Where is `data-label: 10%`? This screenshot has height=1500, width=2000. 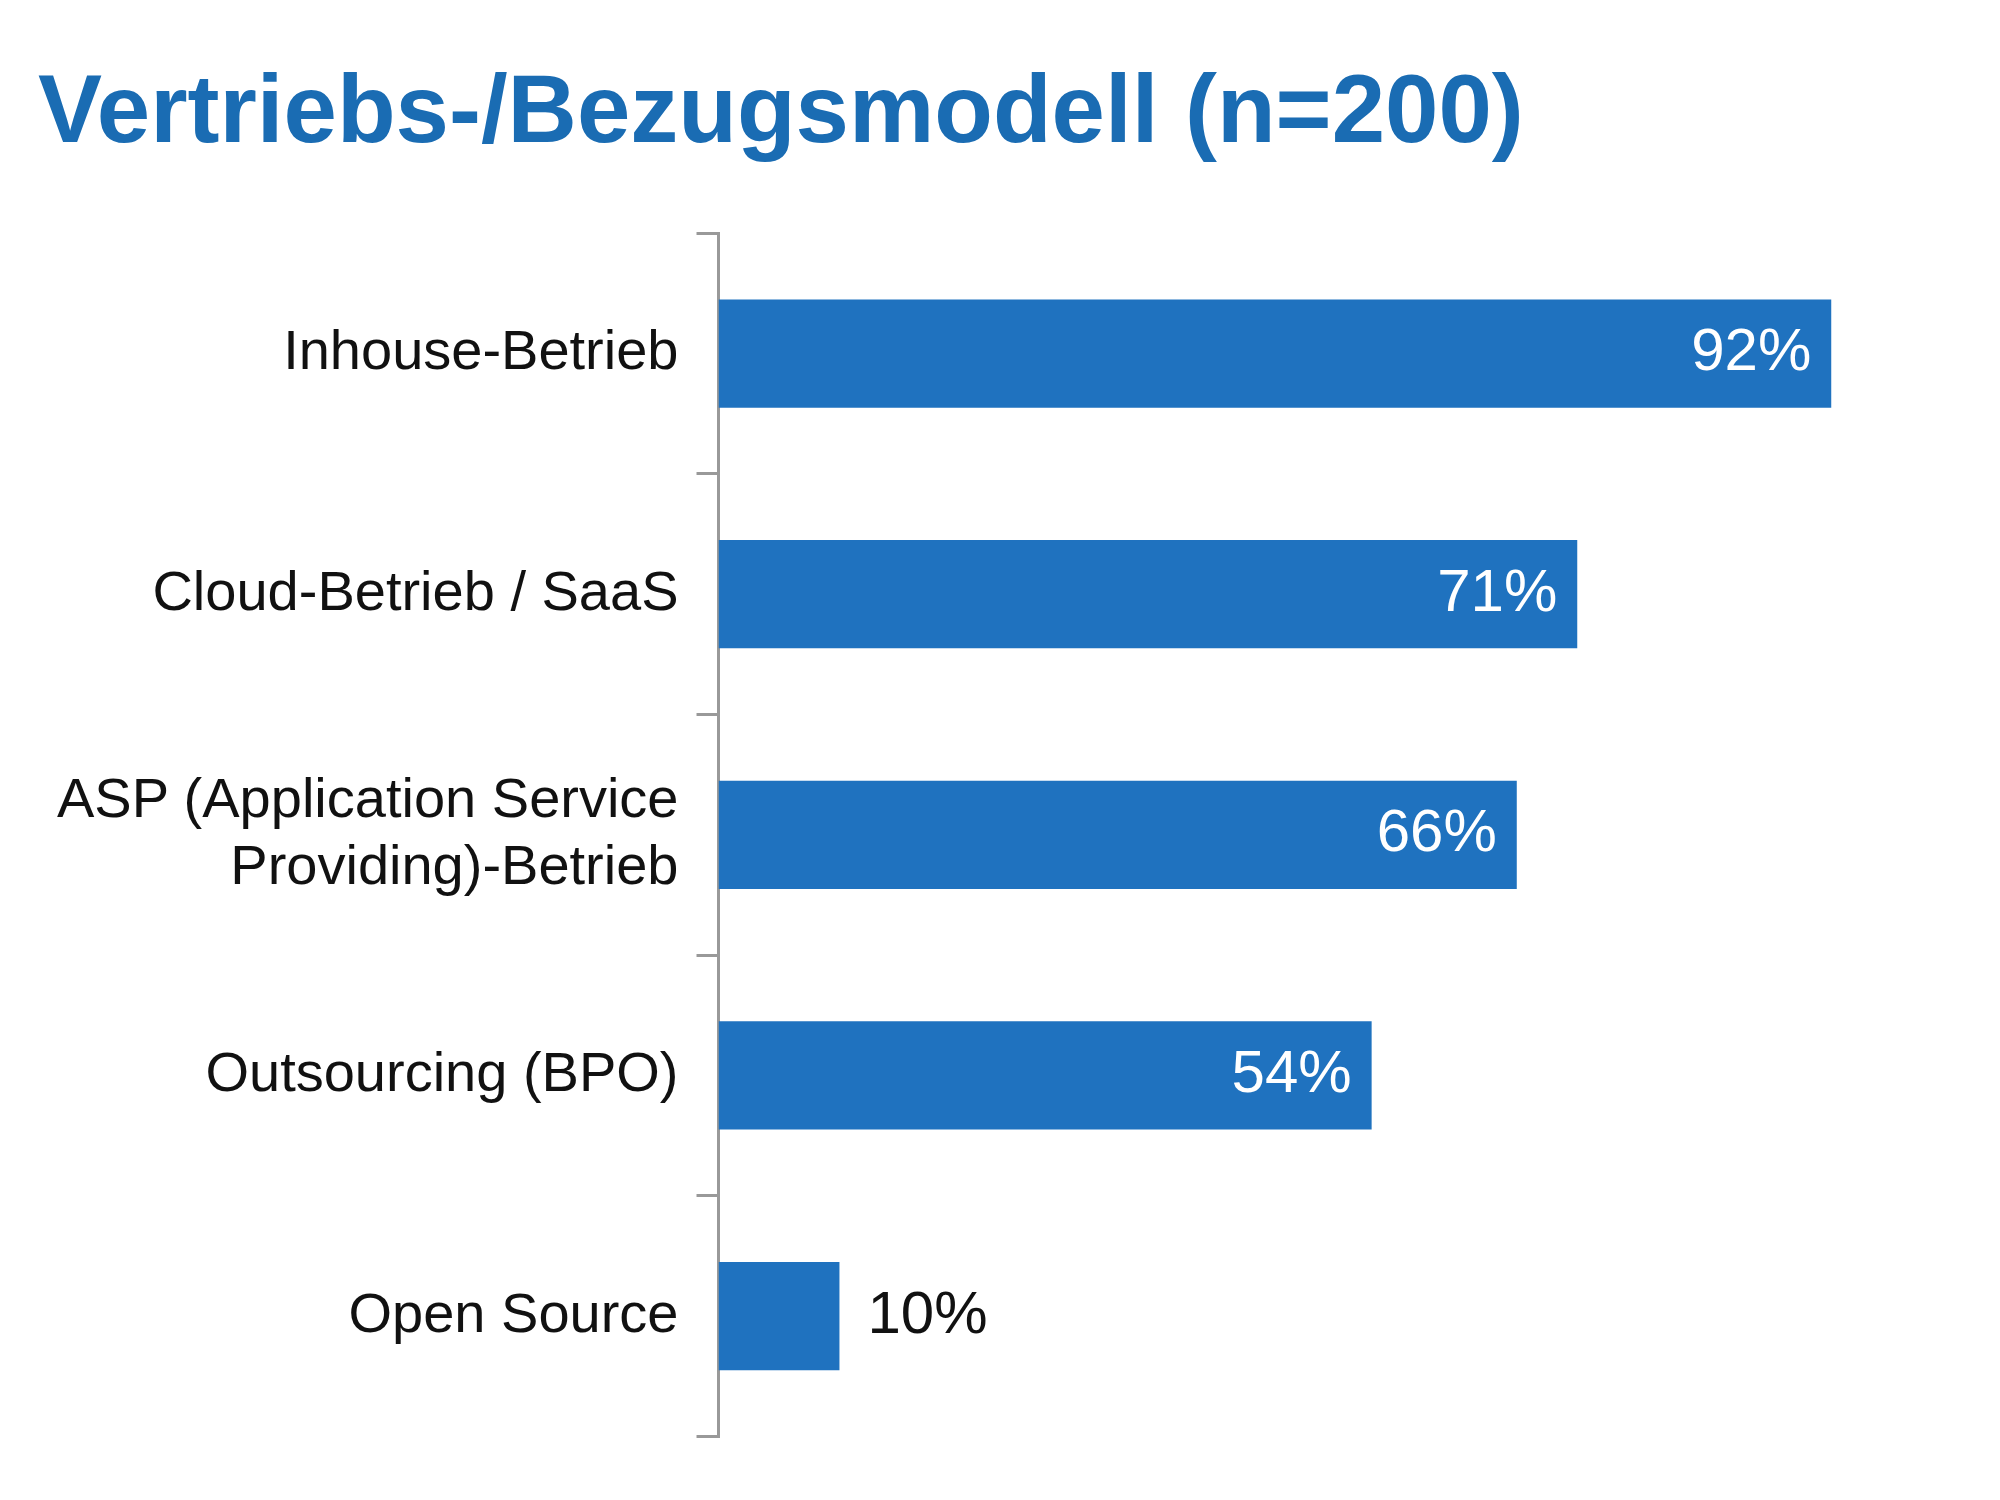 data-label: 10% is located at coordinates (927, 1312).